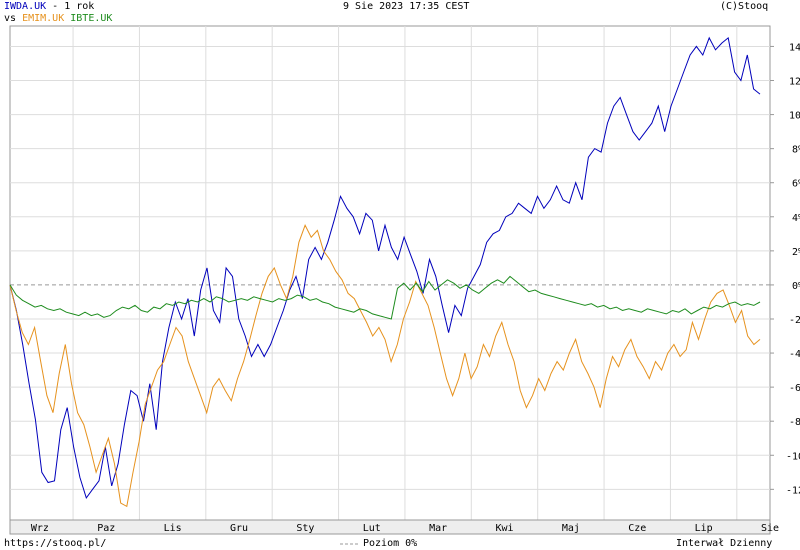  Describe the element at coordinates (390, 543) in the screenshot. I see `baseline-label: Poziom 0%` at that location.